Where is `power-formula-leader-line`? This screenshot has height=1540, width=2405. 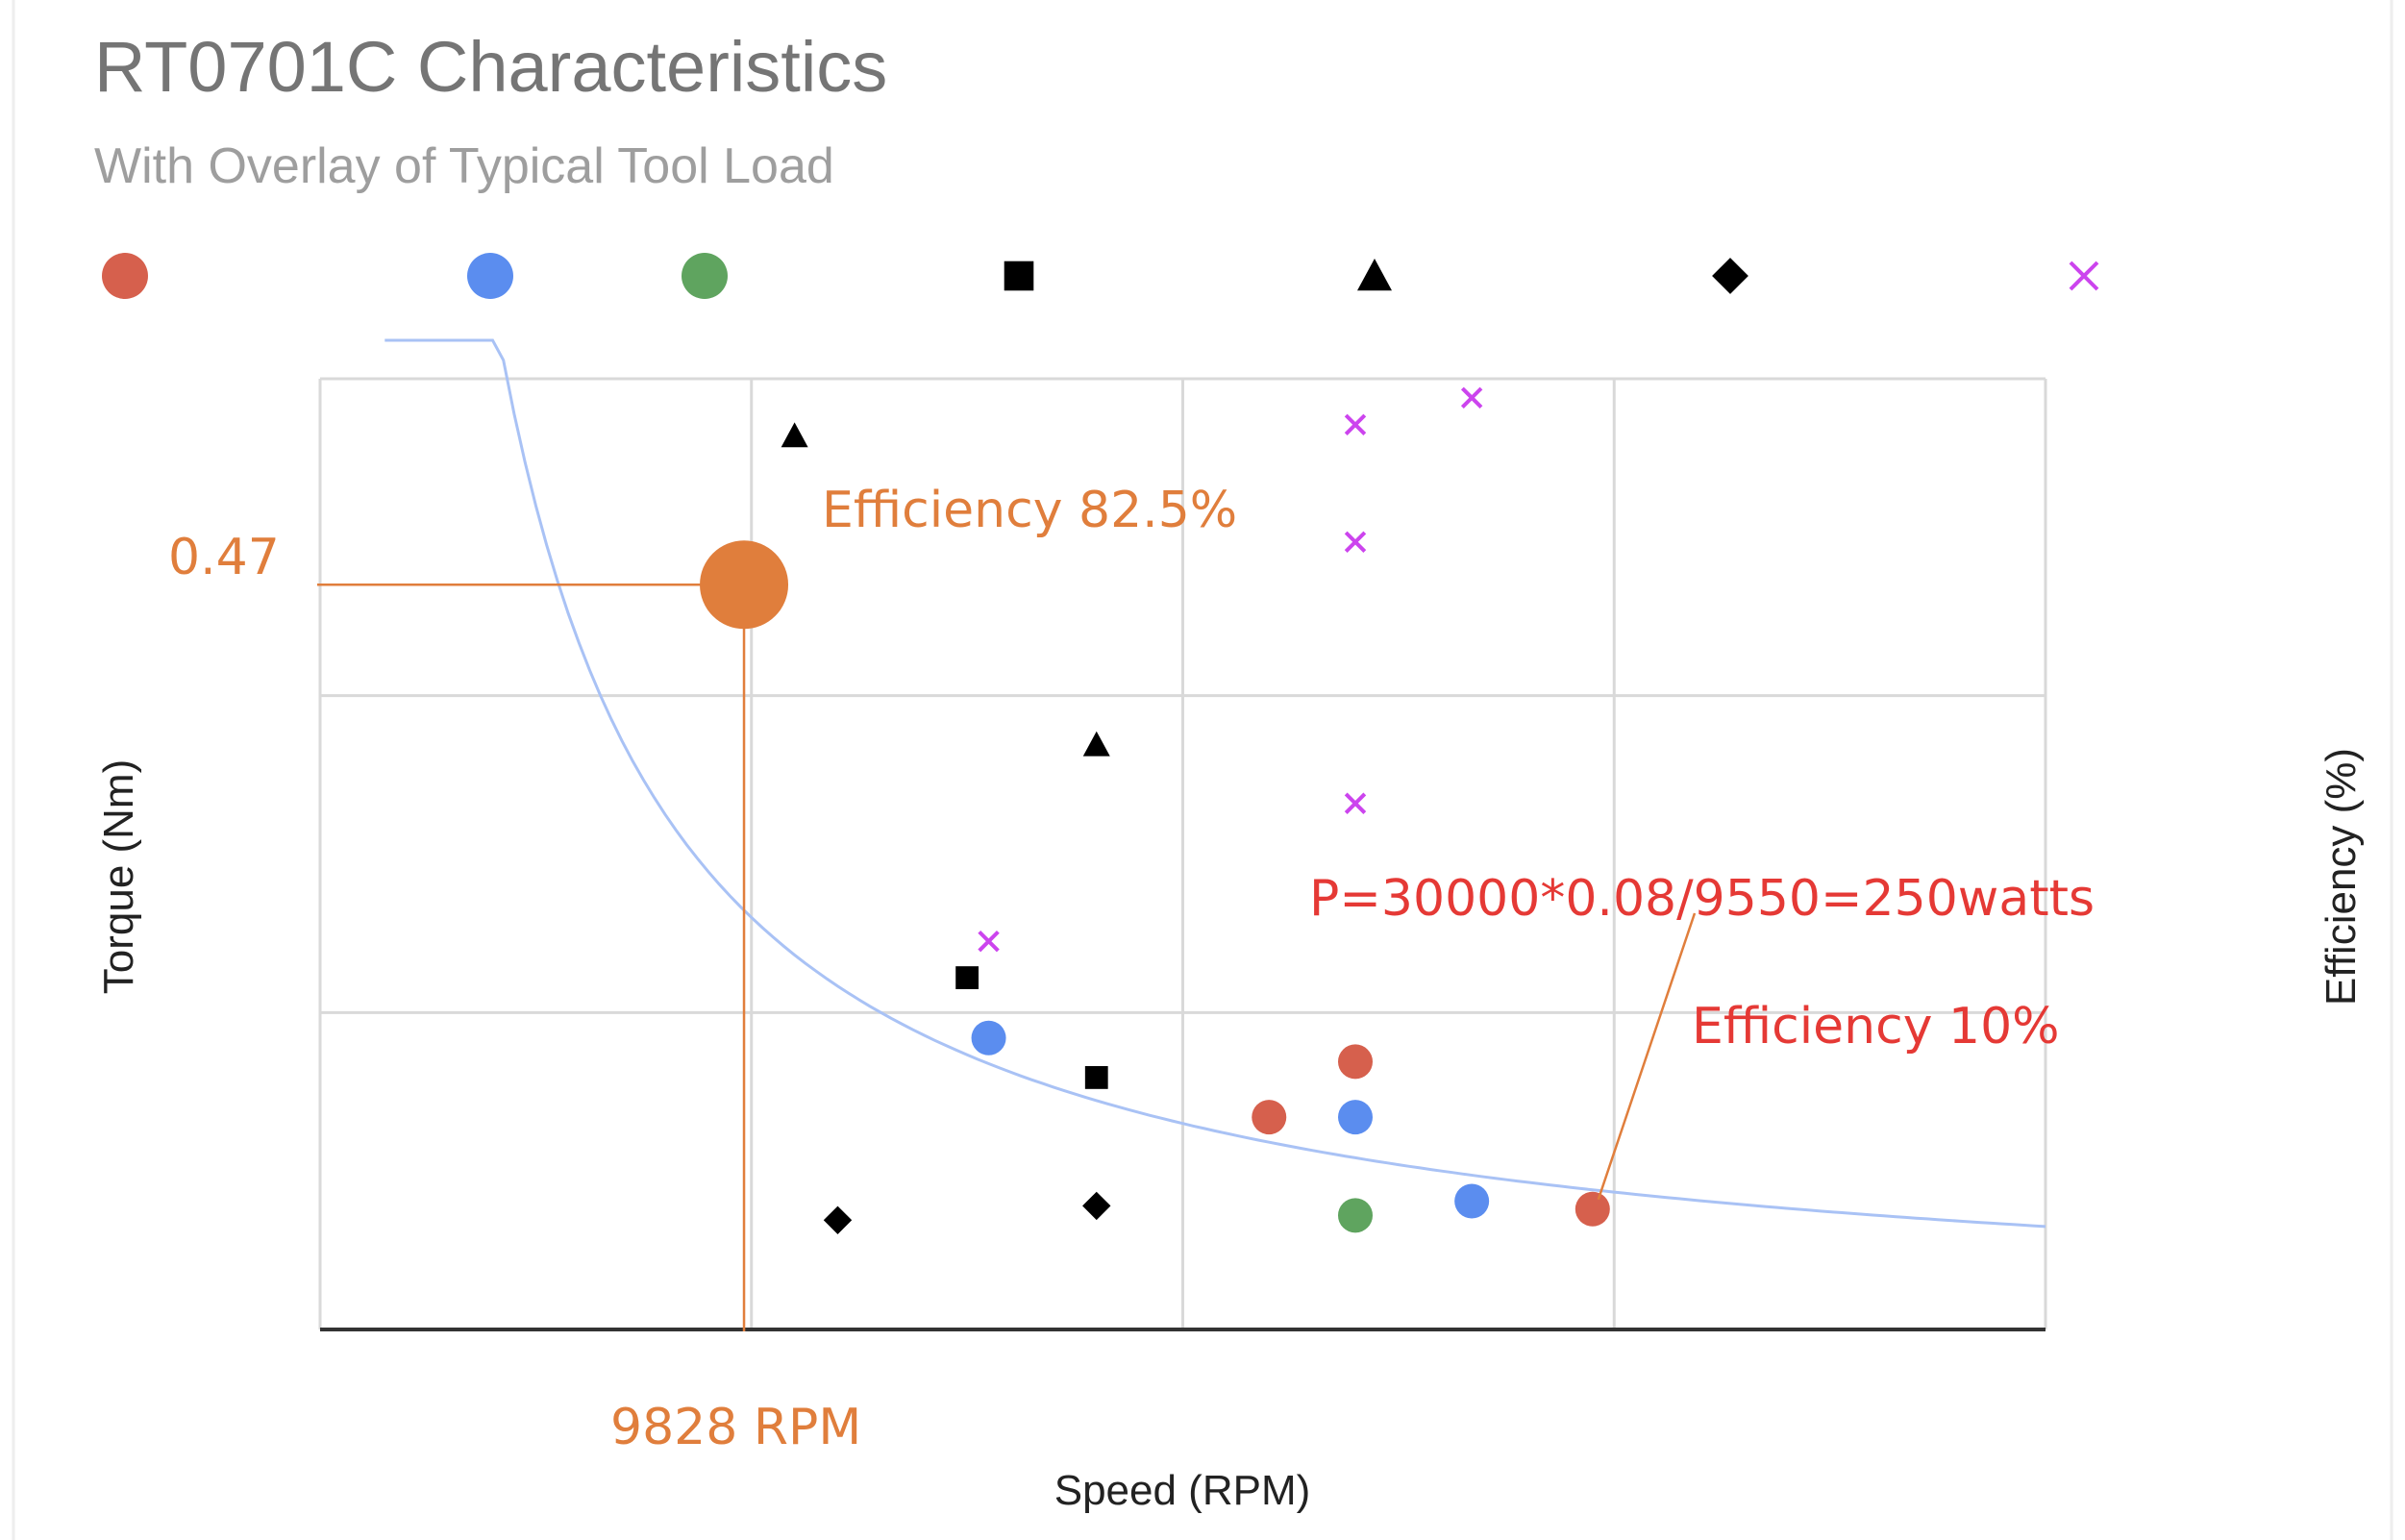
power-formula-leader-line is located at coordinates (1647, 1056).